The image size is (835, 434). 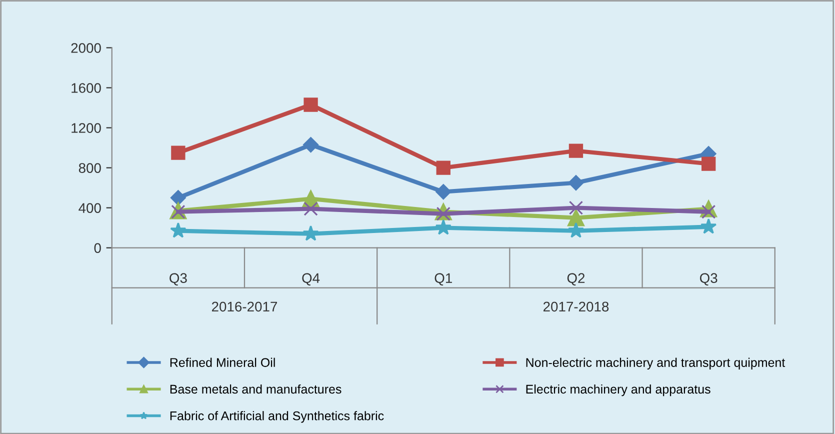 What do you see at coordinates (443, 279) in the screenshot?
I see `x-tick-label: Q1` at bounding box center [443, 279].